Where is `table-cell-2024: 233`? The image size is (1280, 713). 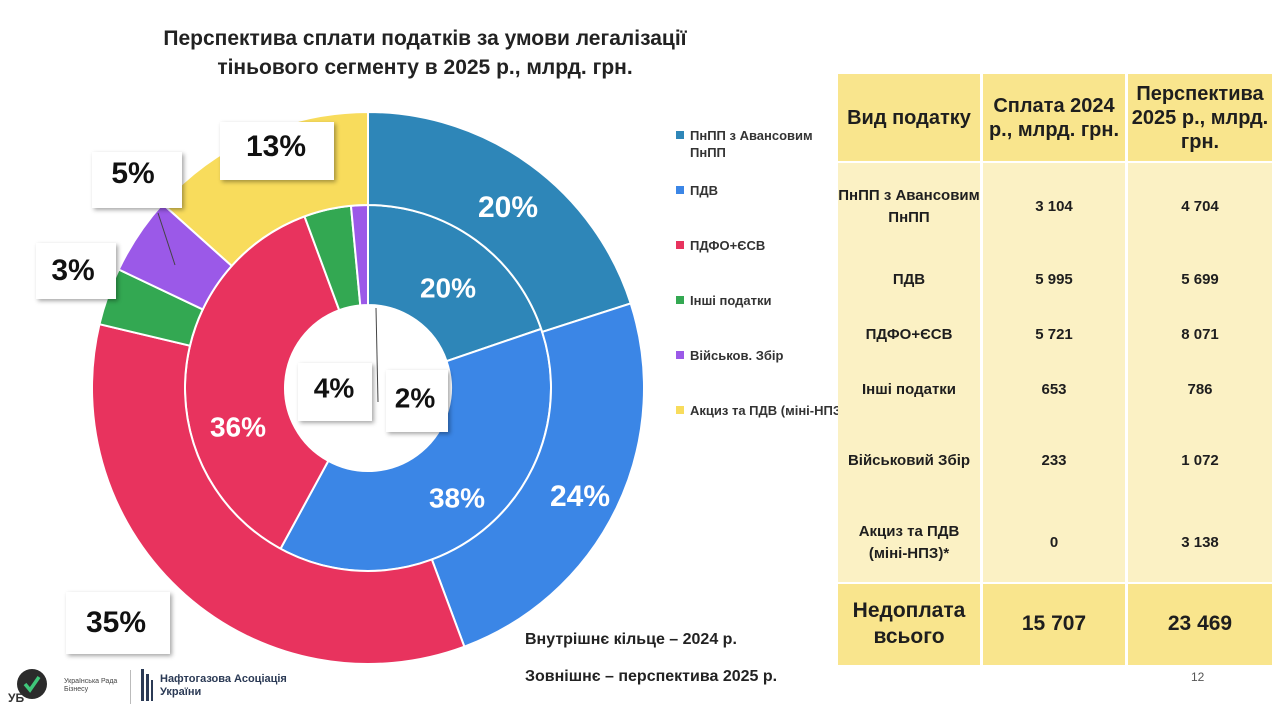 table-cell-2024: 233 is located at coordinates (1054, 460).